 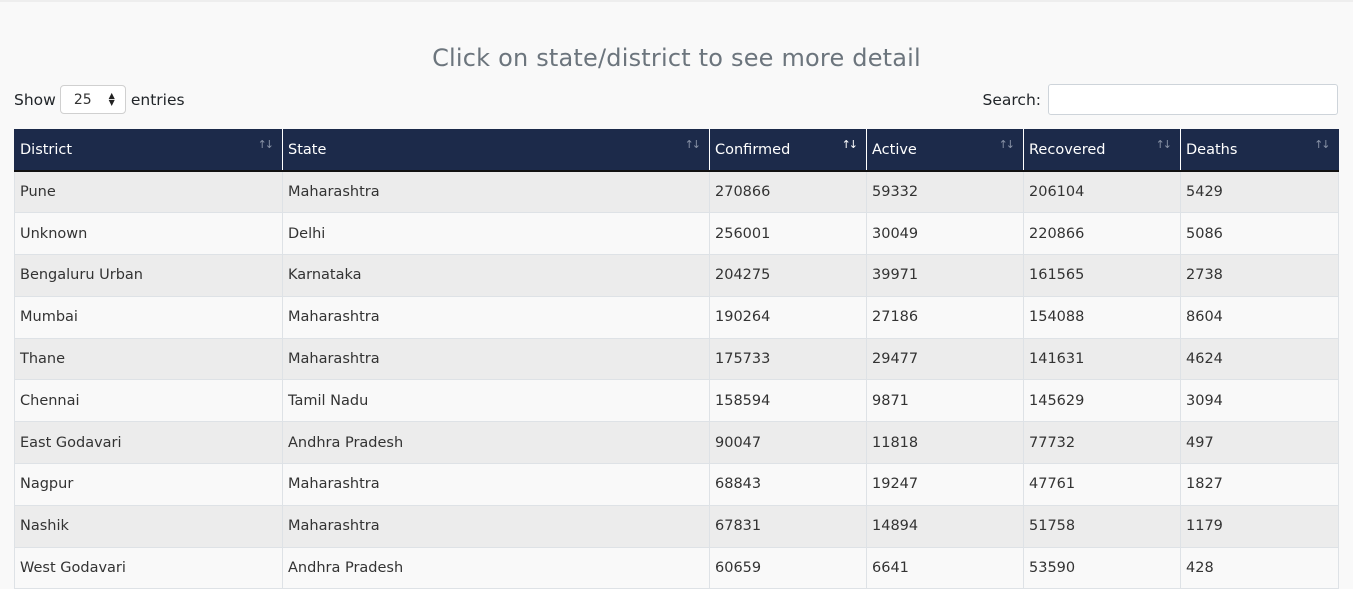 I want to click on active-cell: 11818, so click(x=945, y=443).